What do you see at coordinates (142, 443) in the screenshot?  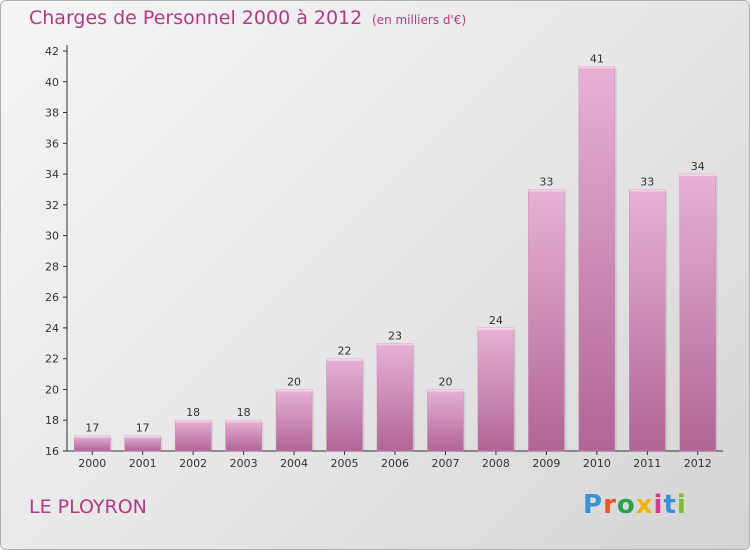 I see `bar-2001` at bounding box center [142, 443].